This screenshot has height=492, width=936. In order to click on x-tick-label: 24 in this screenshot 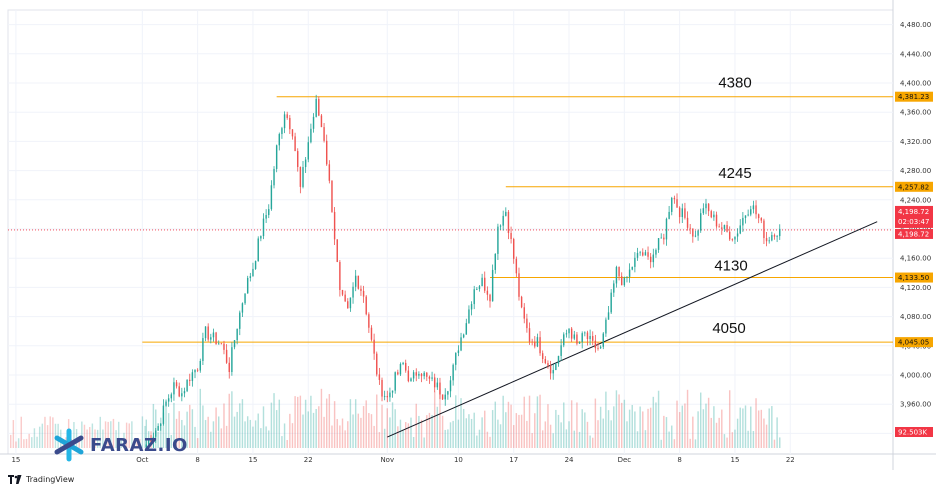, I will do `click(569, 460)`.